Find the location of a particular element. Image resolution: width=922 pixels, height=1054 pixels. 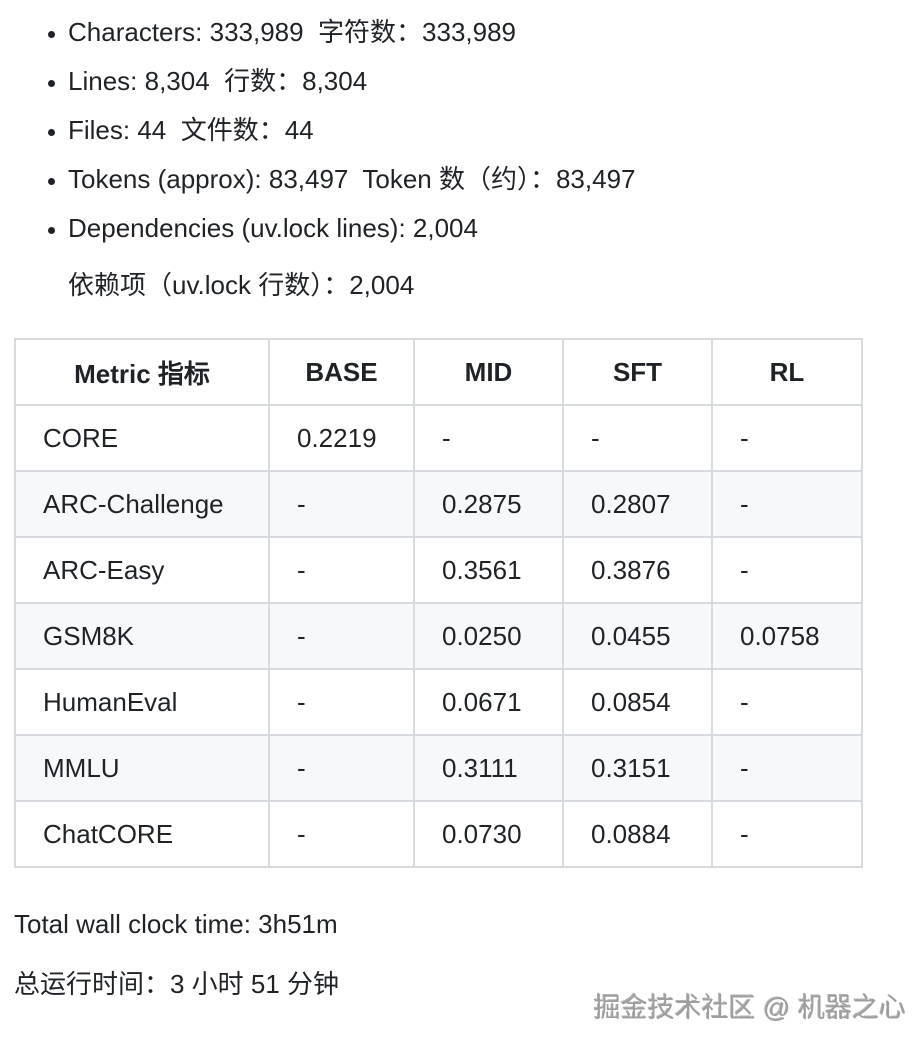

wall-clock-time-en: Total wall clock time: 3h51m is located at coordinates (176, 924).